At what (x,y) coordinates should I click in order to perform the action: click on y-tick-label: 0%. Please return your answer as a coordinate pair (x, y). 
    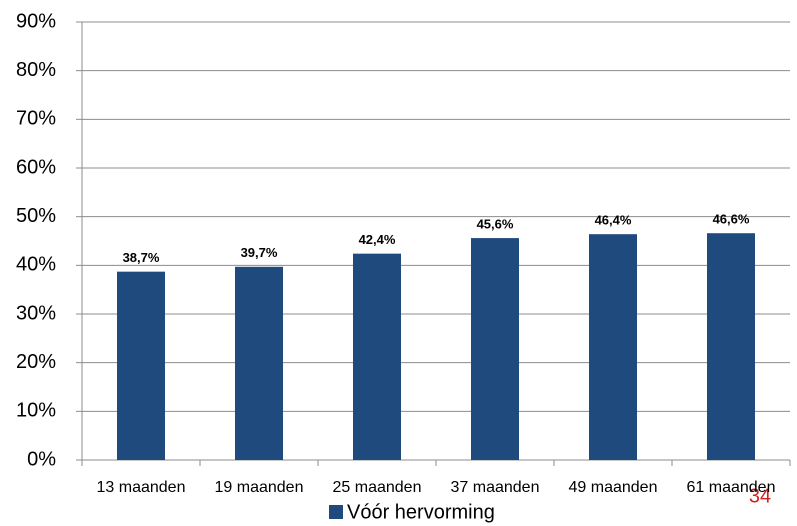
    Looking at the image, I should click on (41, 459).